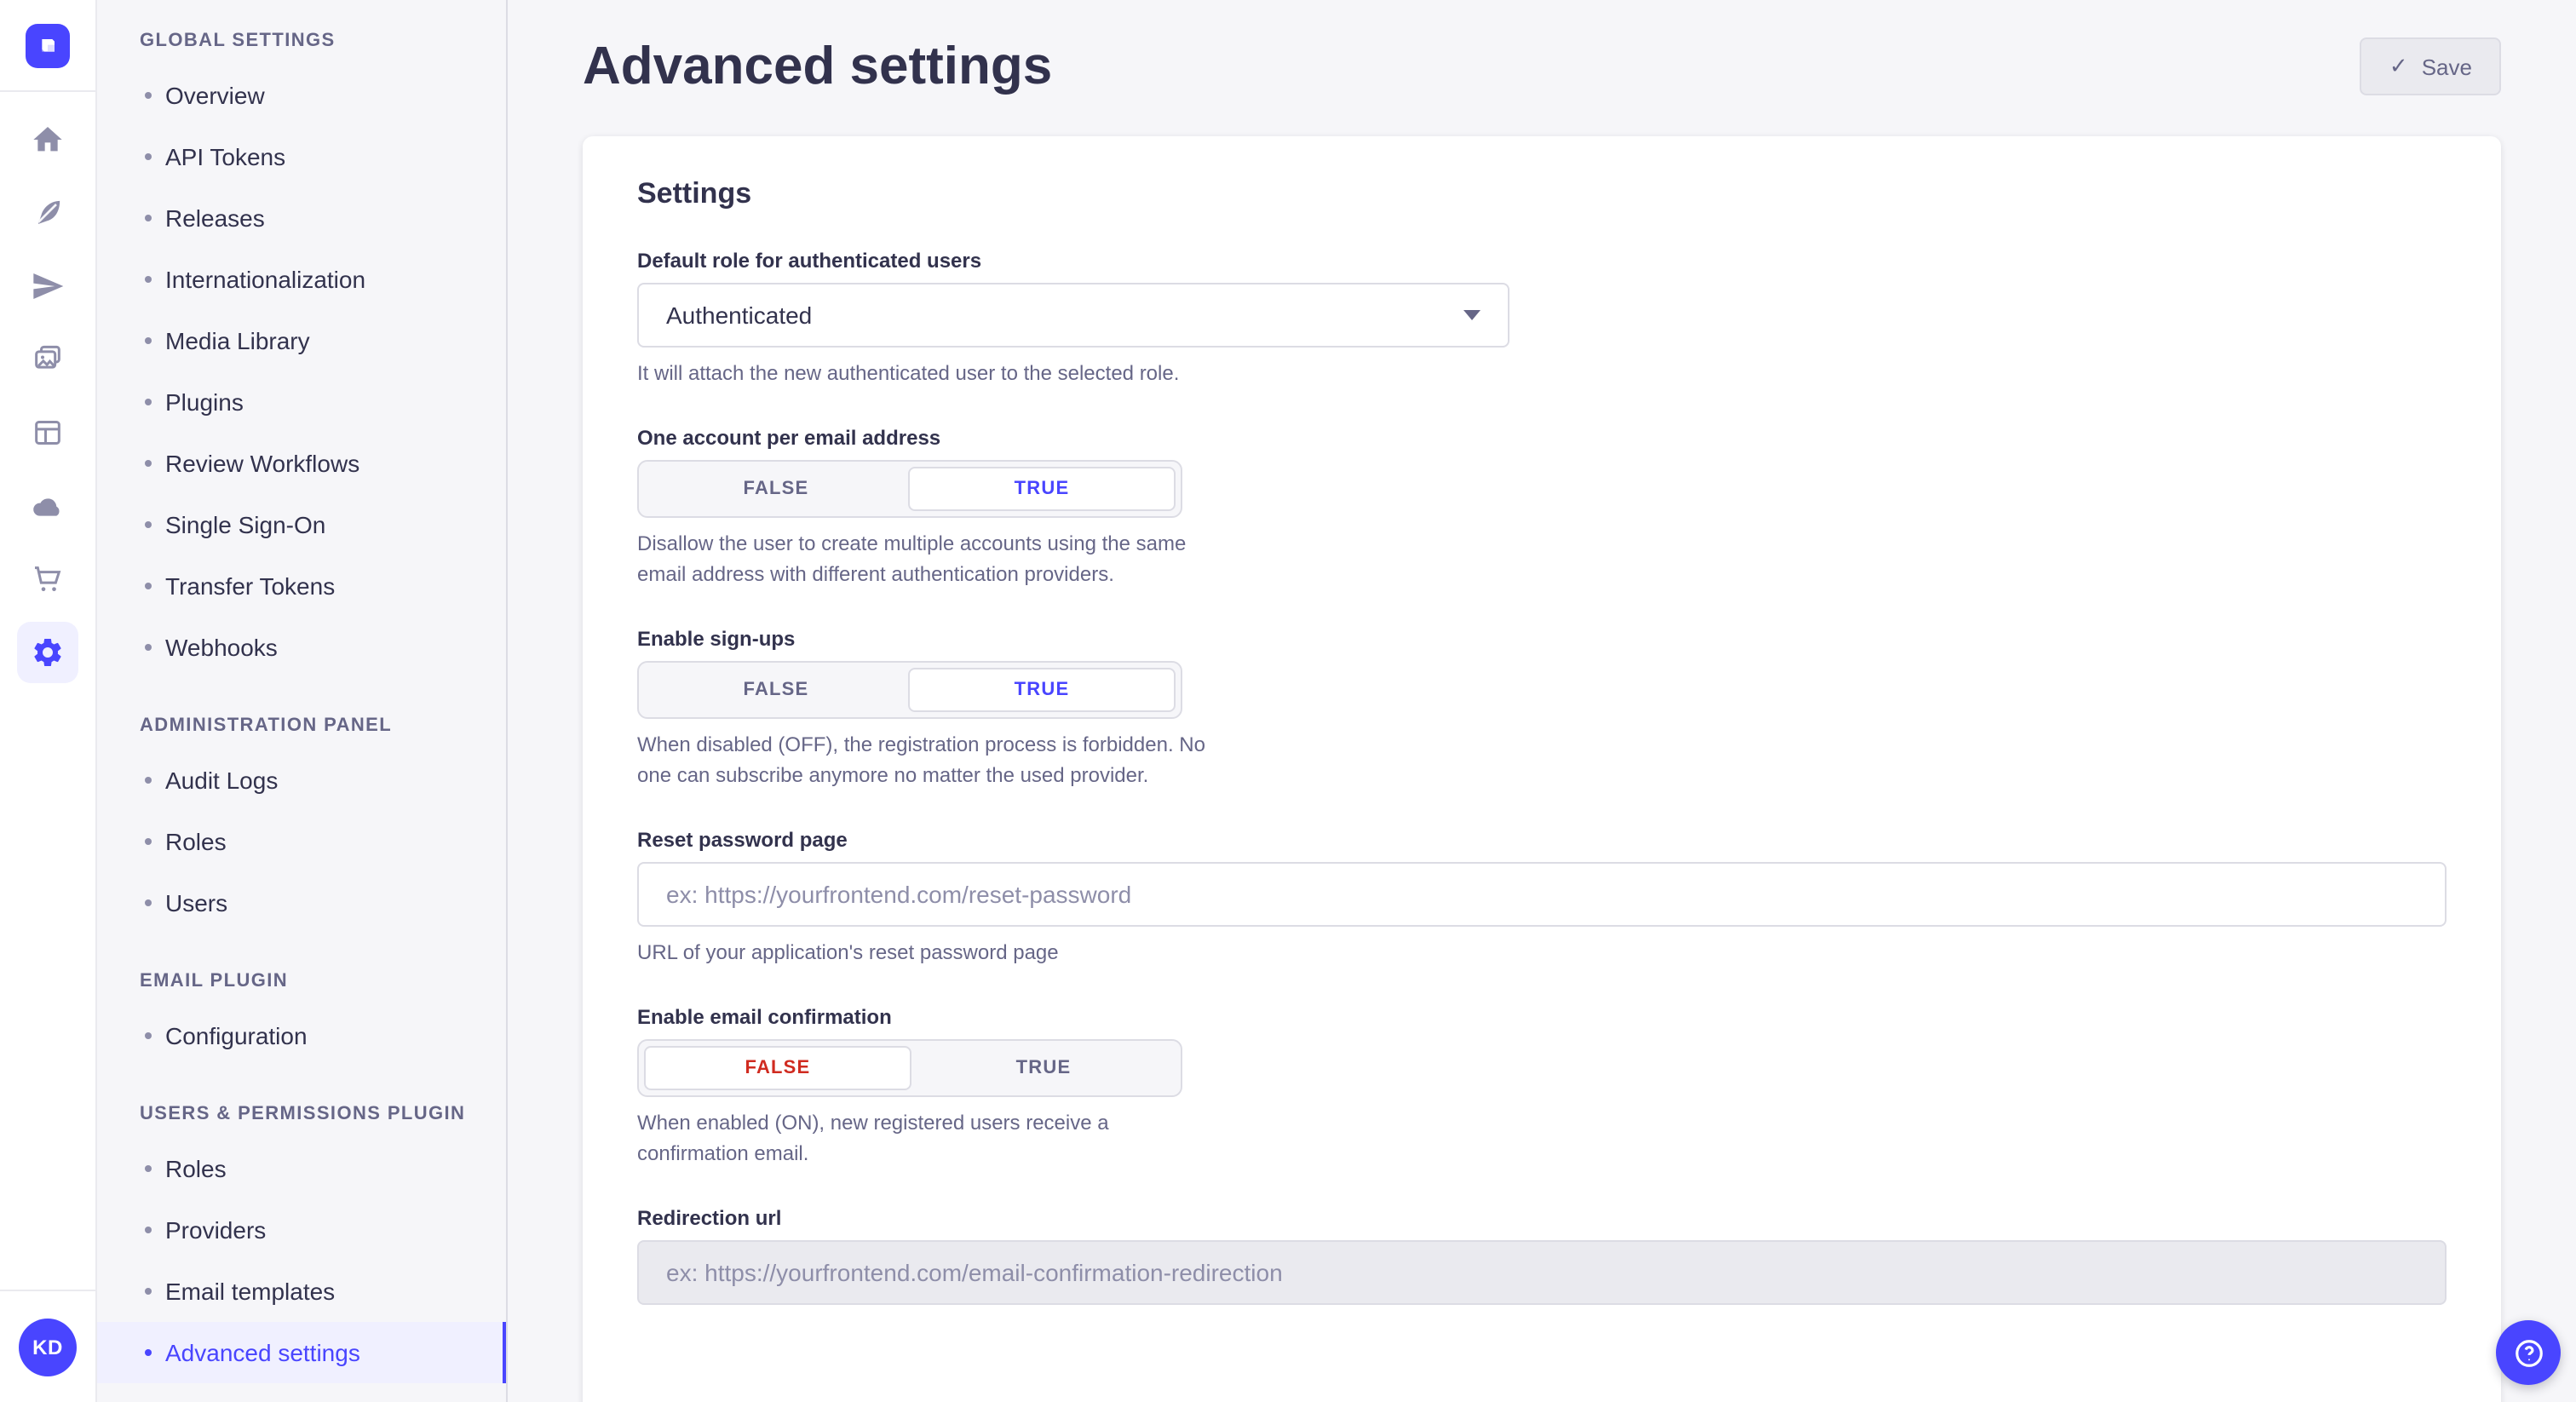 The image size is (2576, 1402). What do you see at coordinates (301, 903) in the screenshot?
I see `sidebar-item-admin-users: Users` at bounding box center [301, 903].